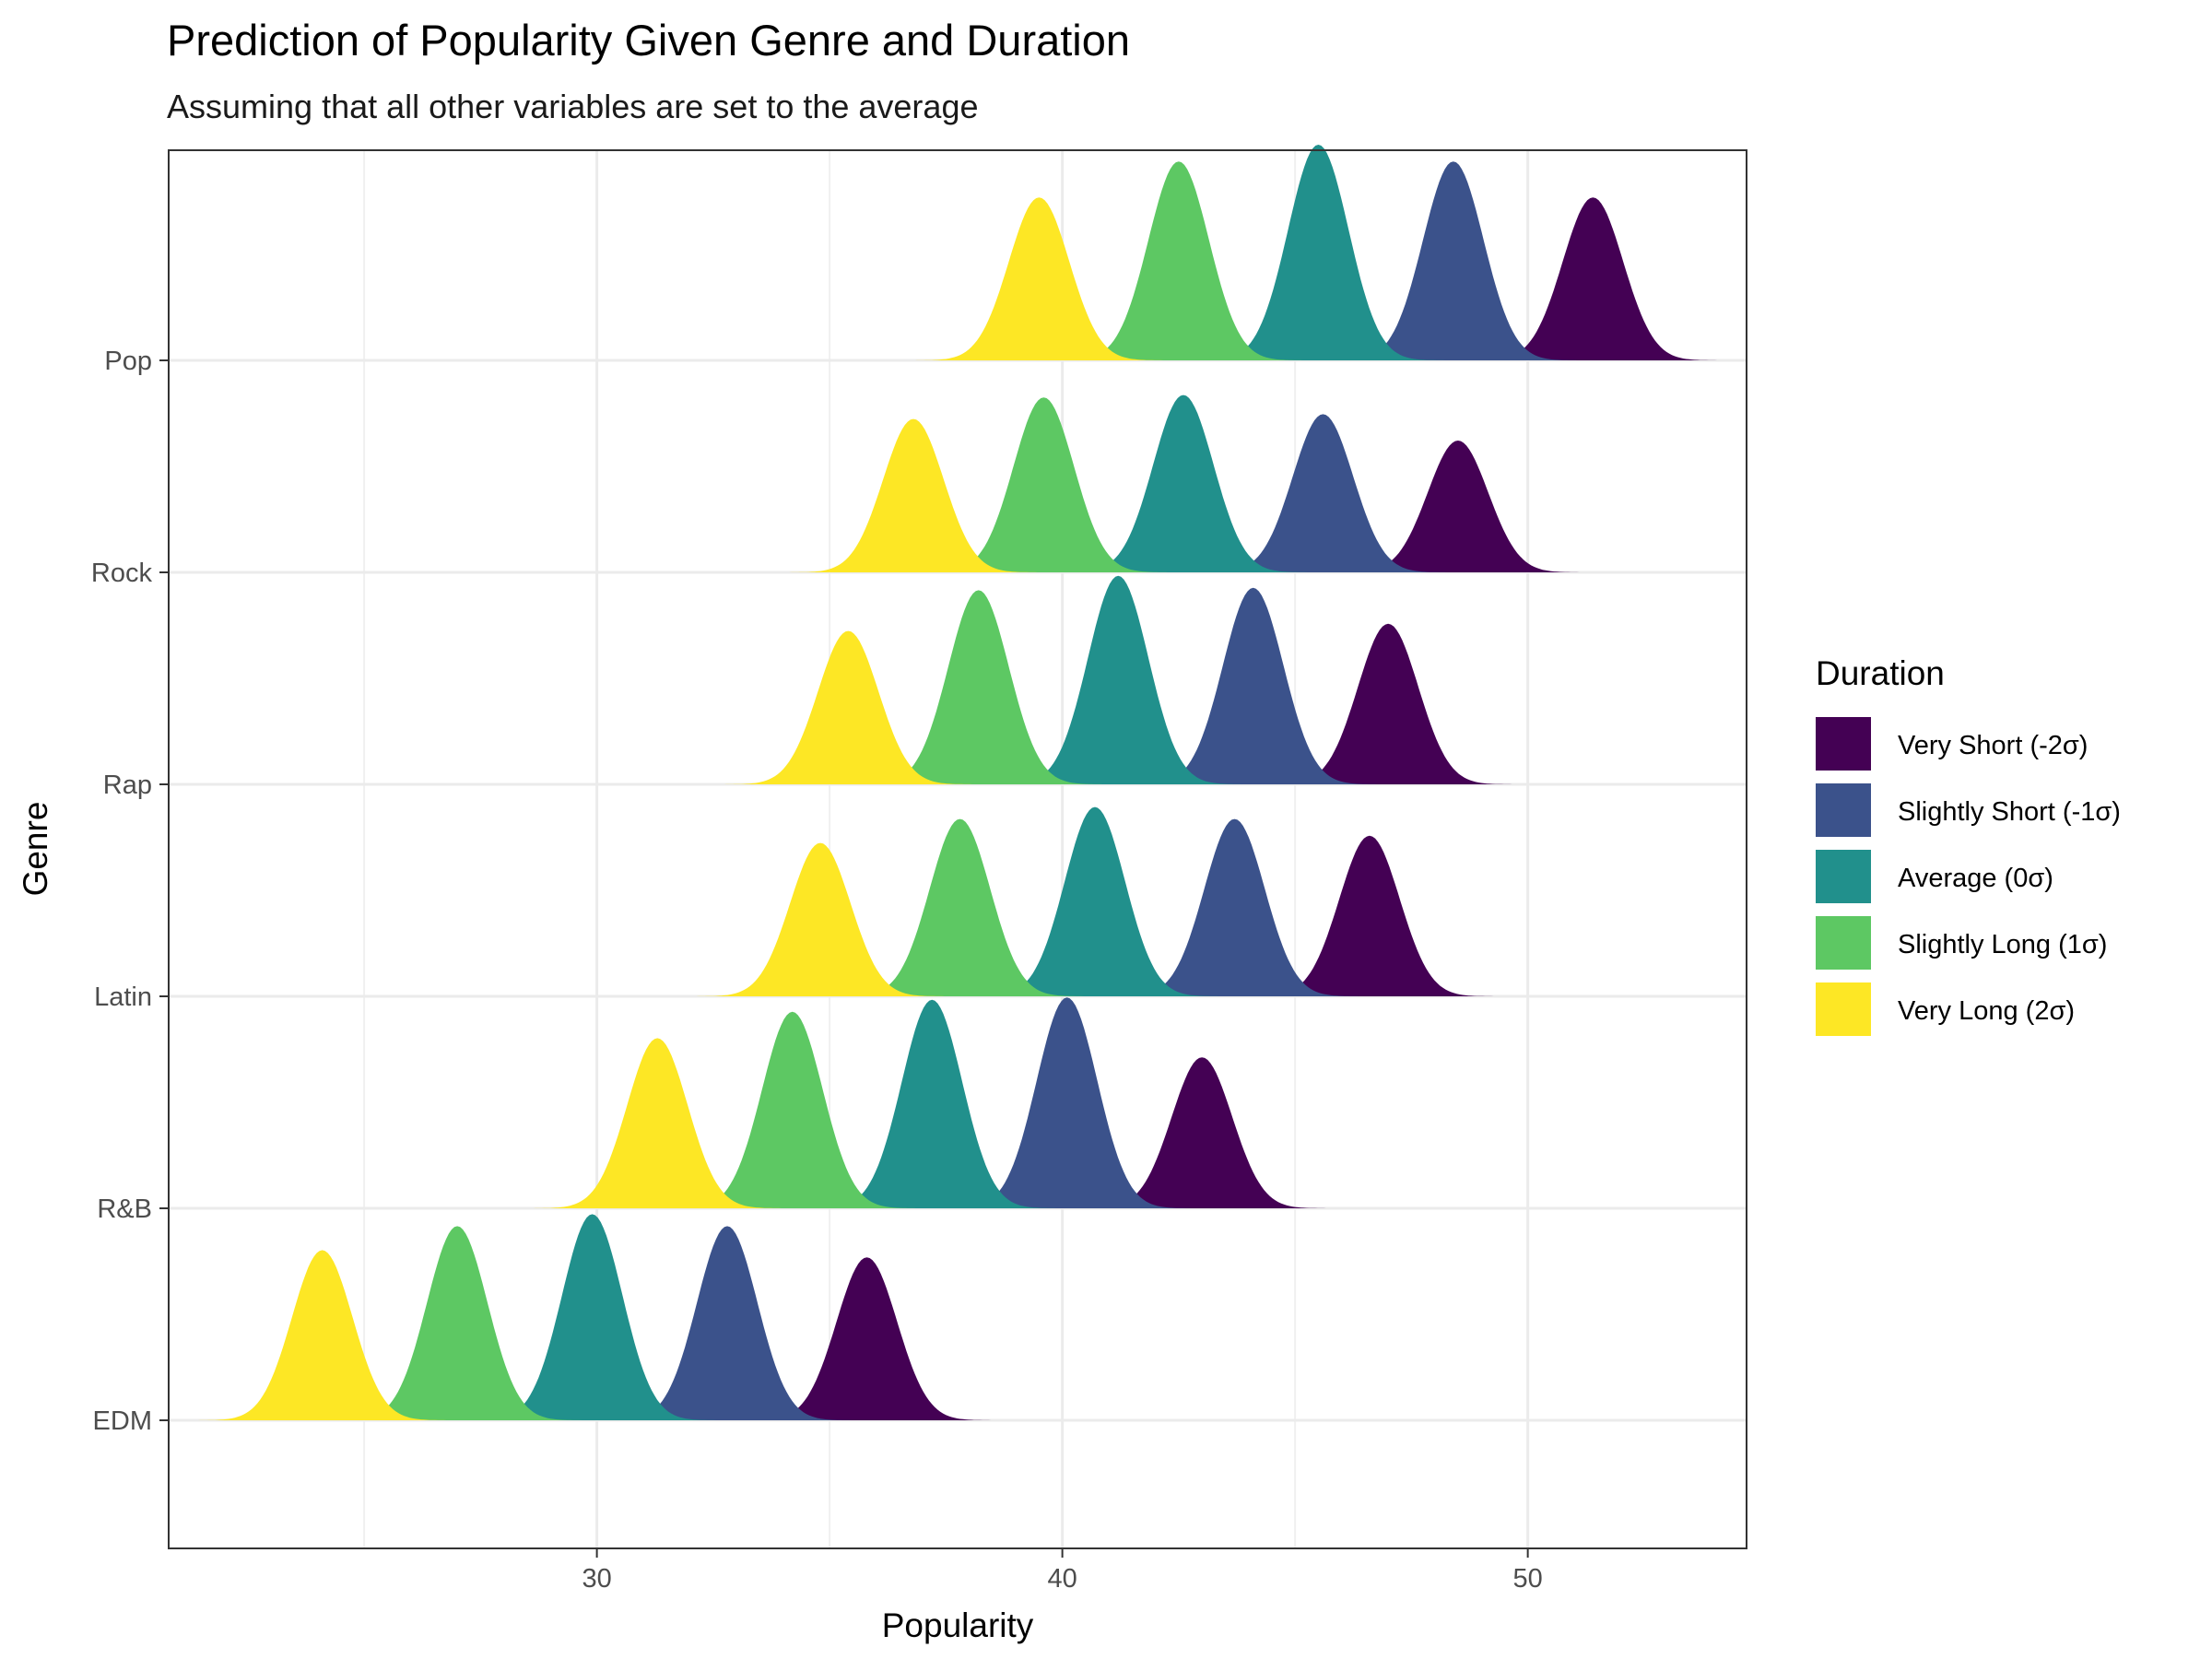  What do you see at coordinates (1986, 1011) in the screenshot?
I see `legend-label: Very Long (2σ)` at bounding box center [1986, 1011].